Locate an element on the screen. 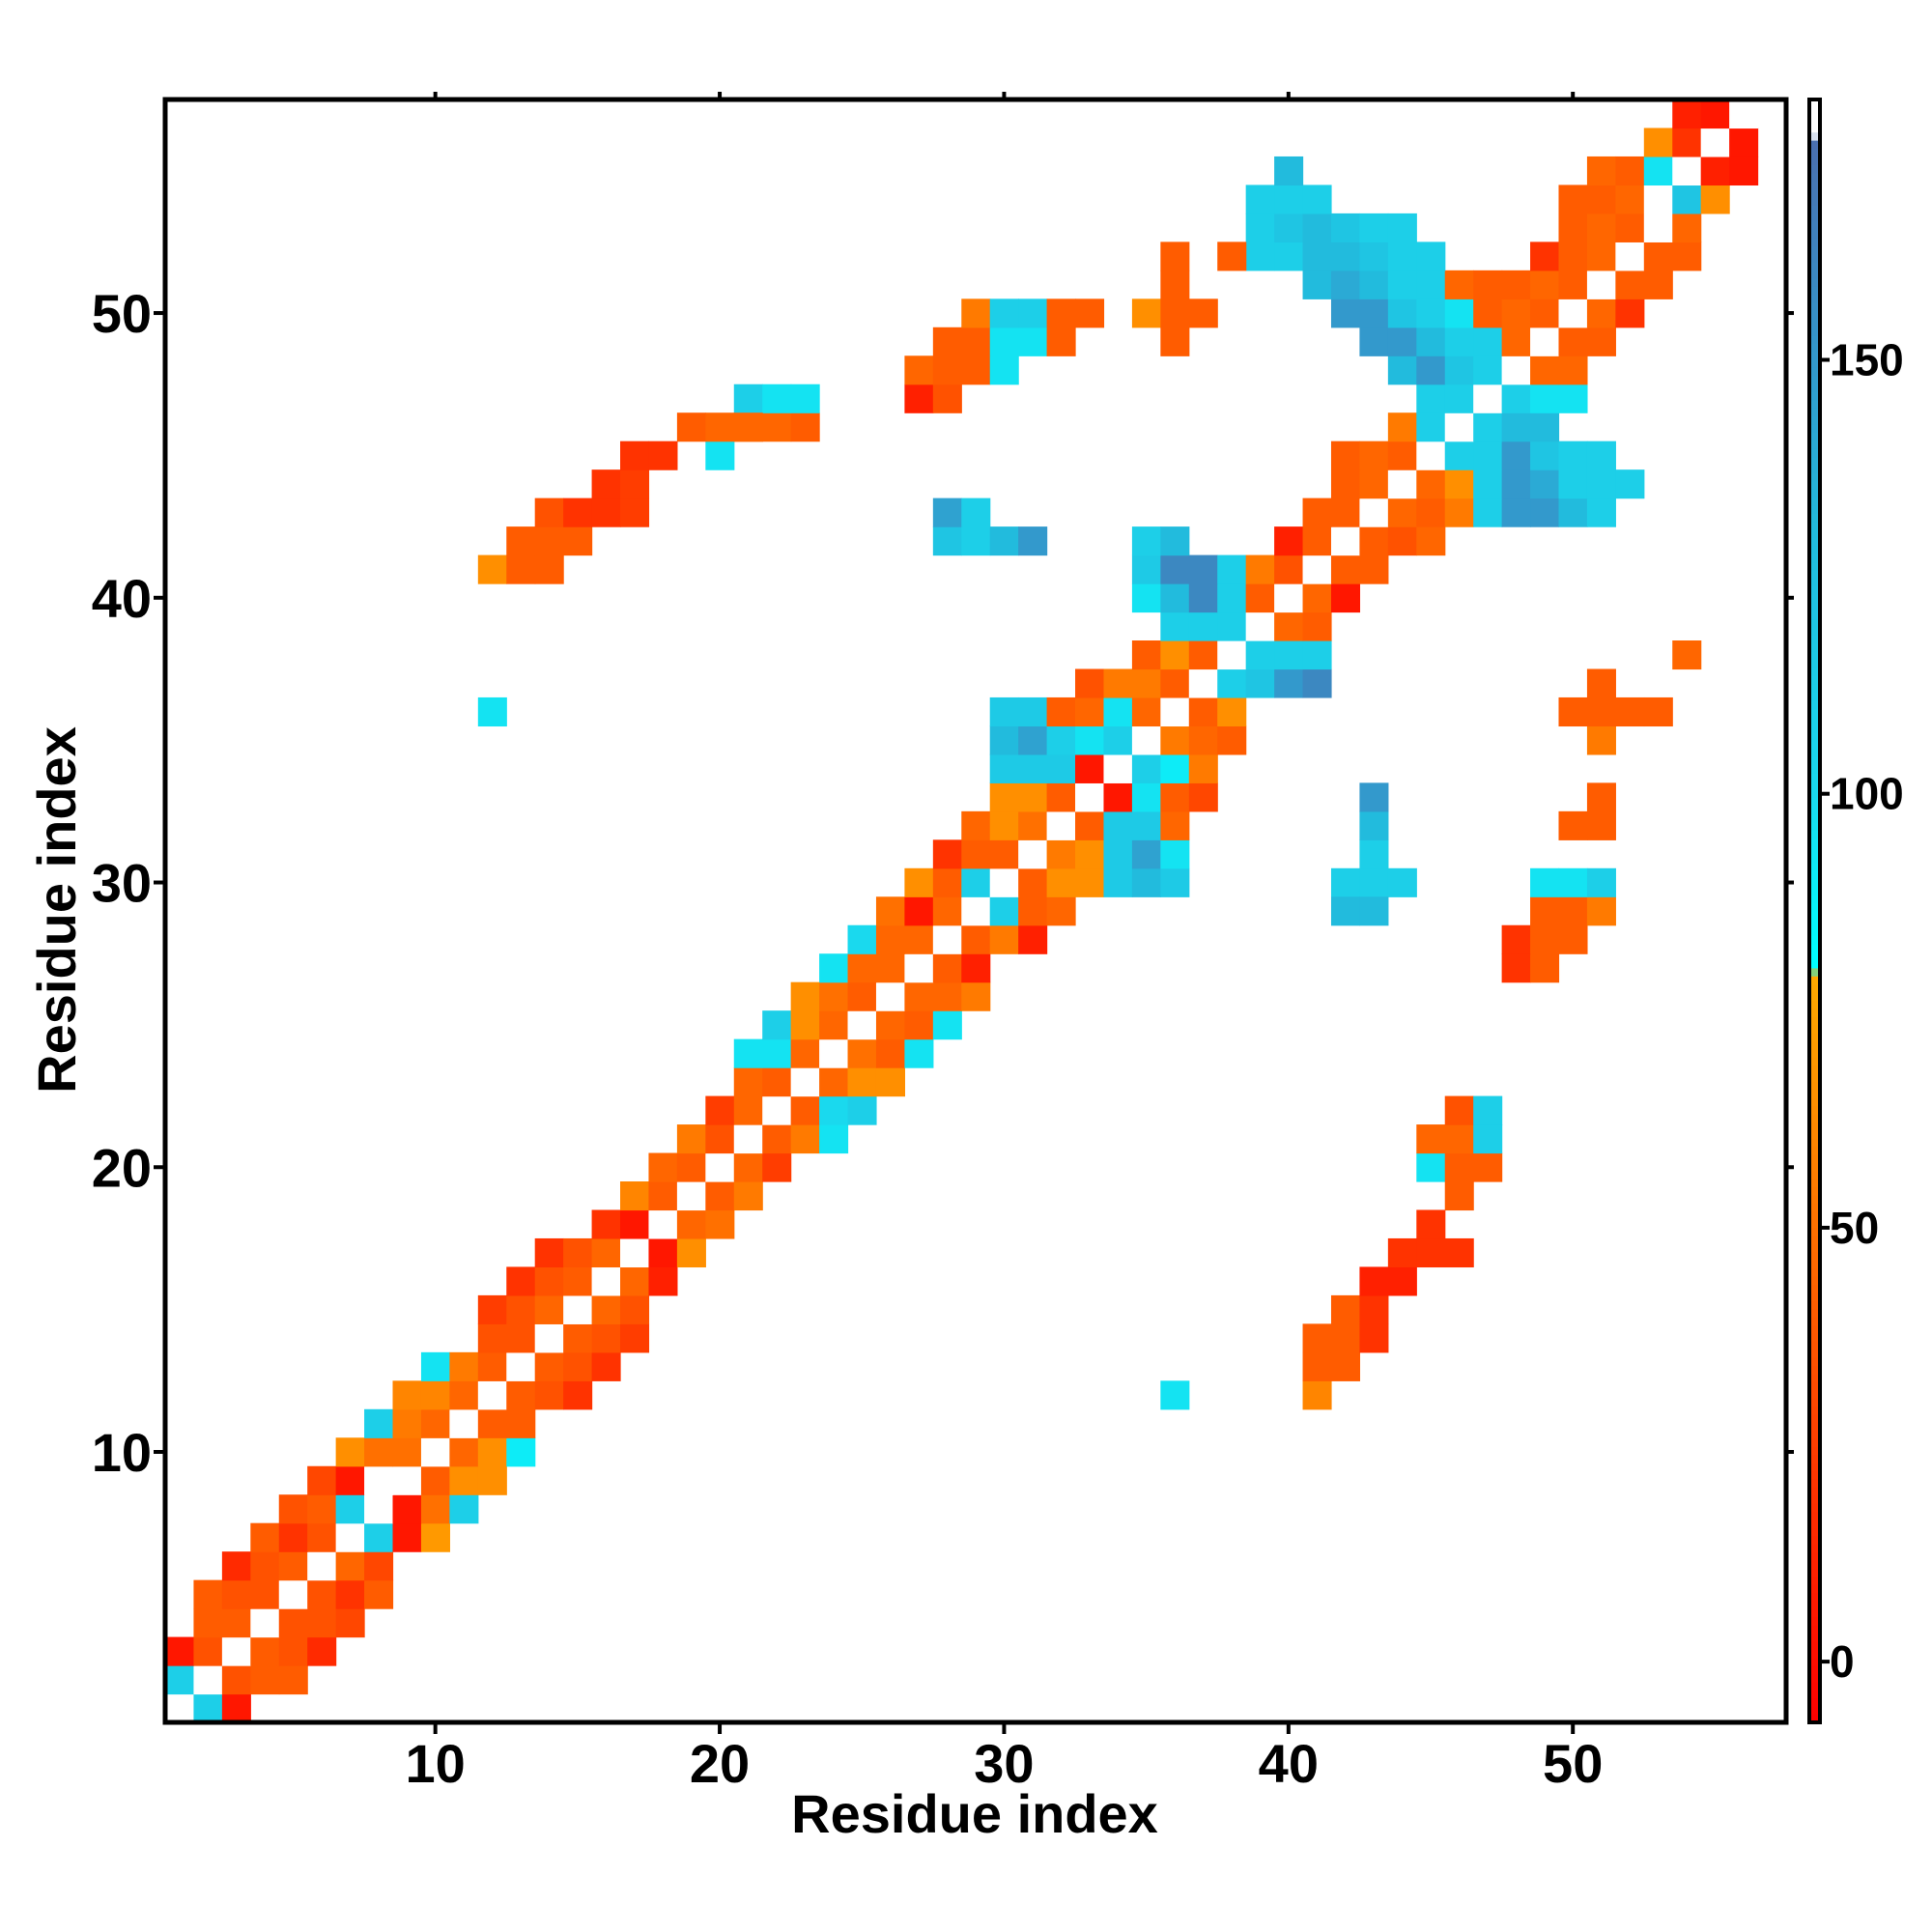 The width and height of the screenshot is (1932, 1932). colorbar-tick-label: 100 is located at coordinates (1867, 794).